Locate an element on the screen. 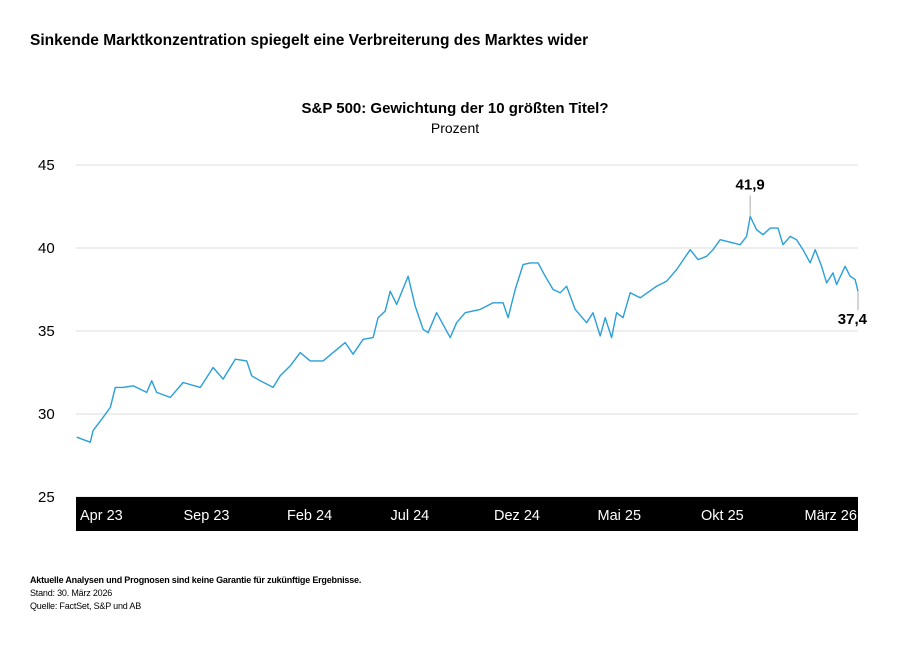  y-tick-label: 45 is located at coordinates (46, 165).